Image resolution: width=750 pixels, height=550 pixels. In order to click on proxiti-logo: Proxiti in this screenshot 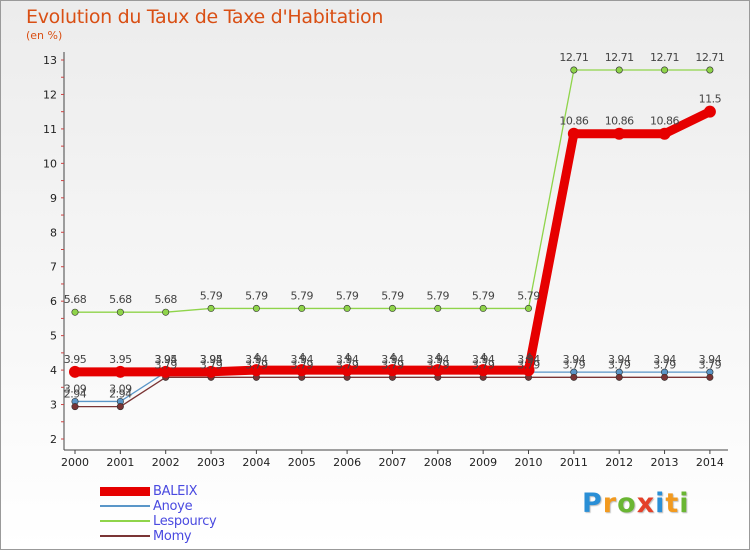, I will do `click(636, 503)`.